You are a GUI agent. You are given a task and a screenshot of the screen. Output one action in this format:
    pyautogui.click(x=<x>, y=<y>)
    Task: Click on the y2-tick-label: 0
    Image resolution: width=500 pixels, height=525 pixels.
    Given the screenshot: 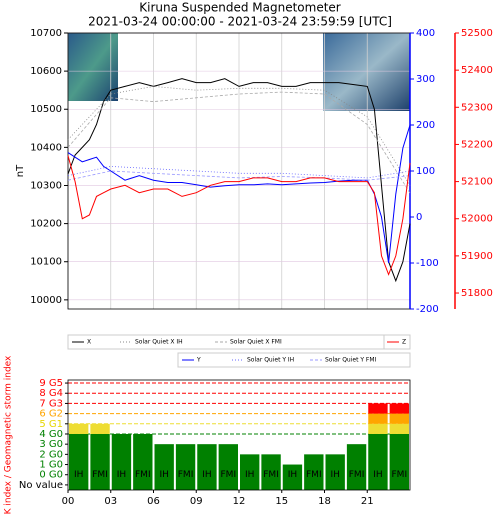 What is the action you would take?
    pyautogui.click(x=419, y=217)
    